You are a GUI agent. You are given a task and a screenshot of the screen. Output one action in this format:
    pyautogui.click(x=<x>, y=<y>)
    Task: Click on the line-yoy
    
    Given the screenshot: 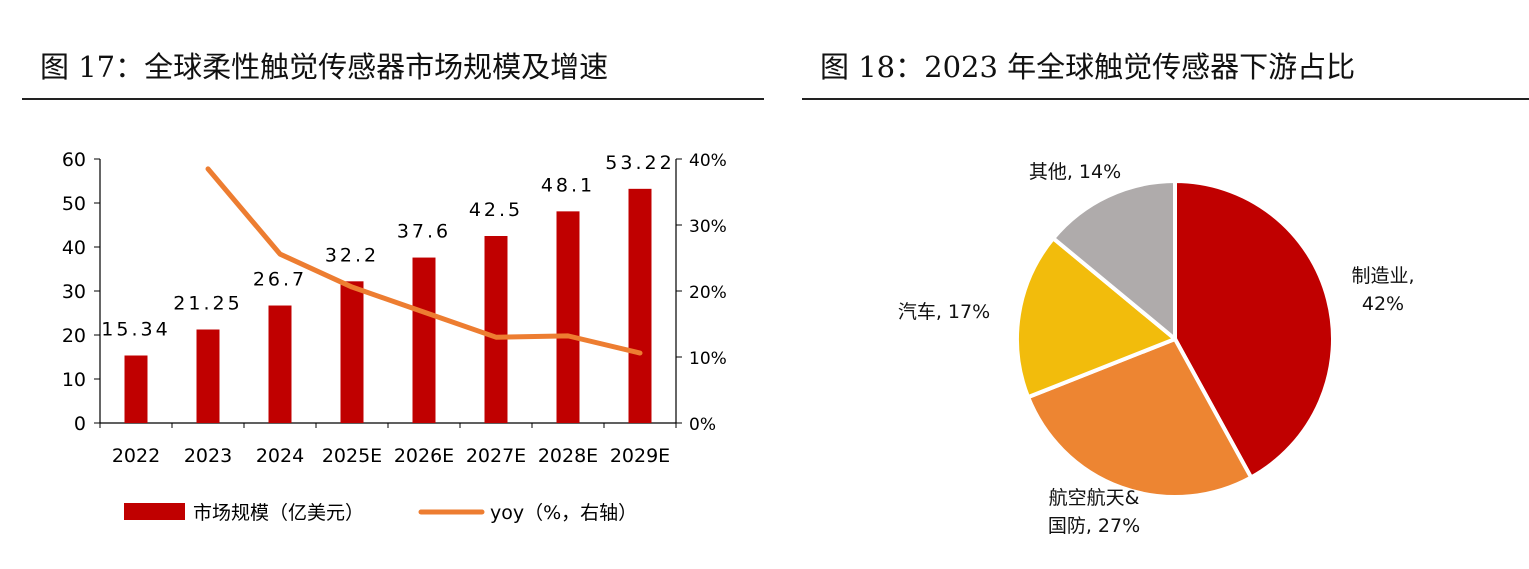 What is the action you would take?
    pyautogui.click(x=424, y=261)
    